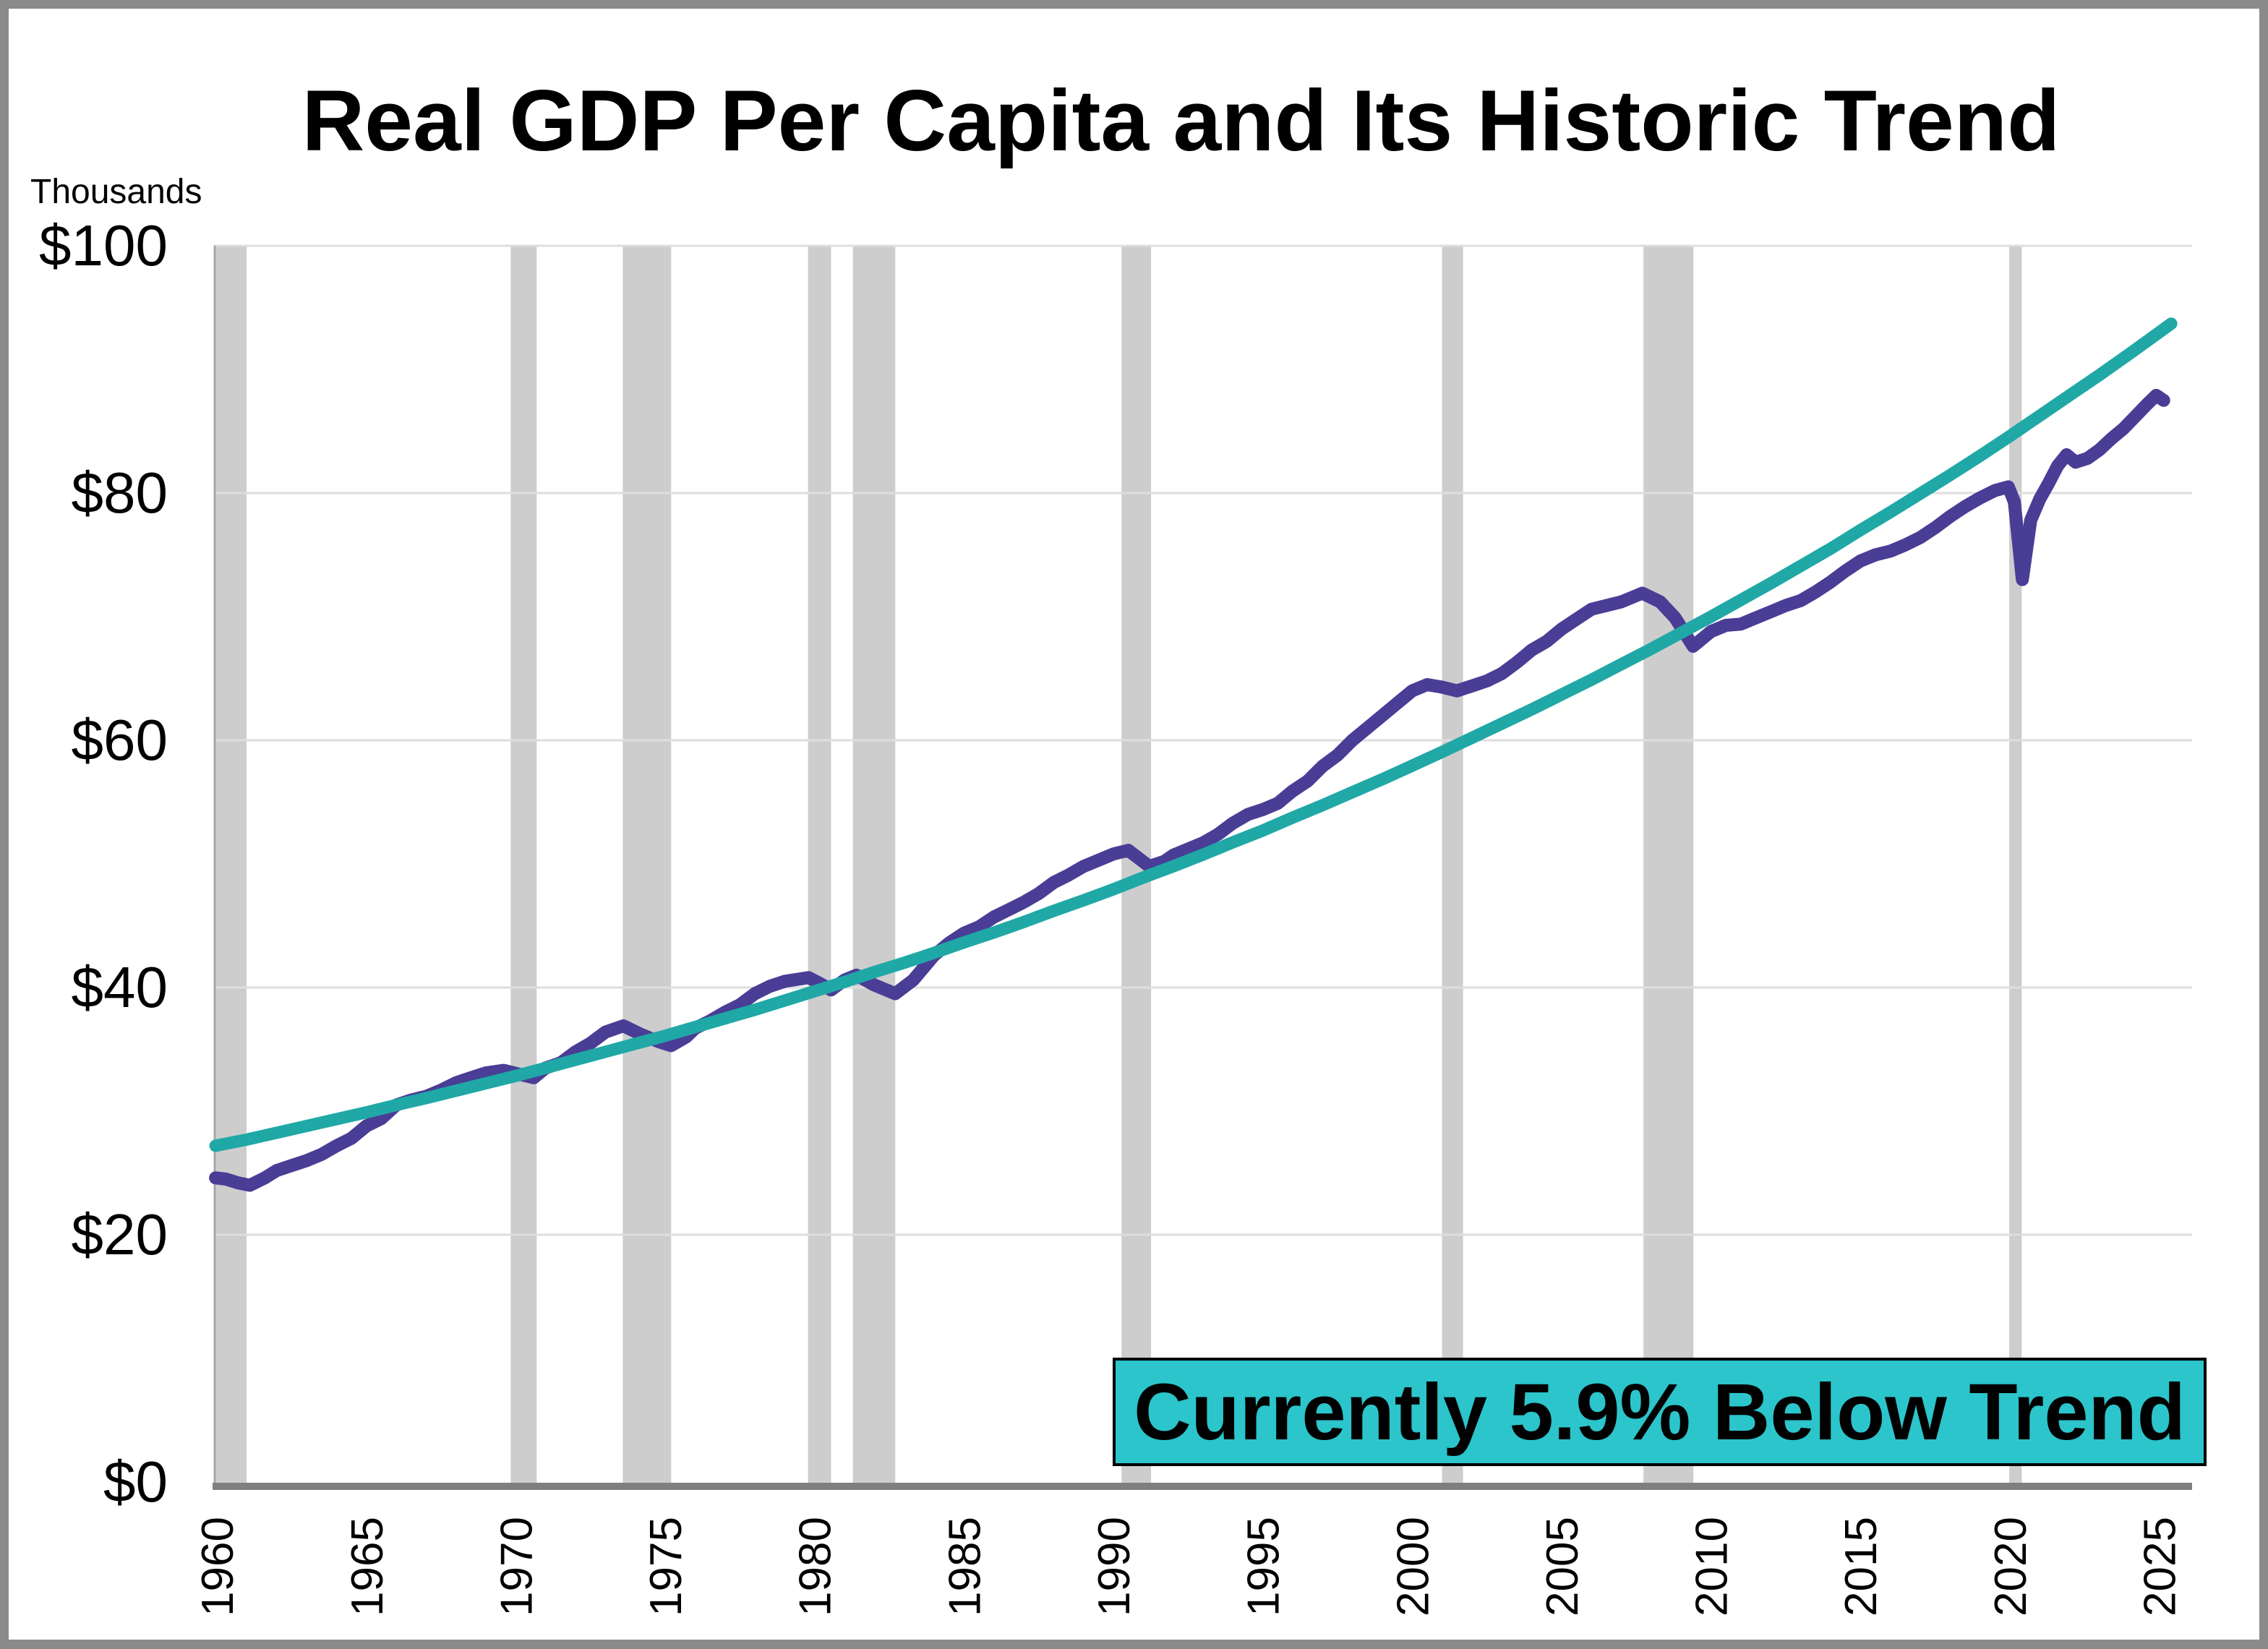 This screenshot has height=1649, width=2268. I want to click on x-tick-label: 1975, so click(666, 1566).